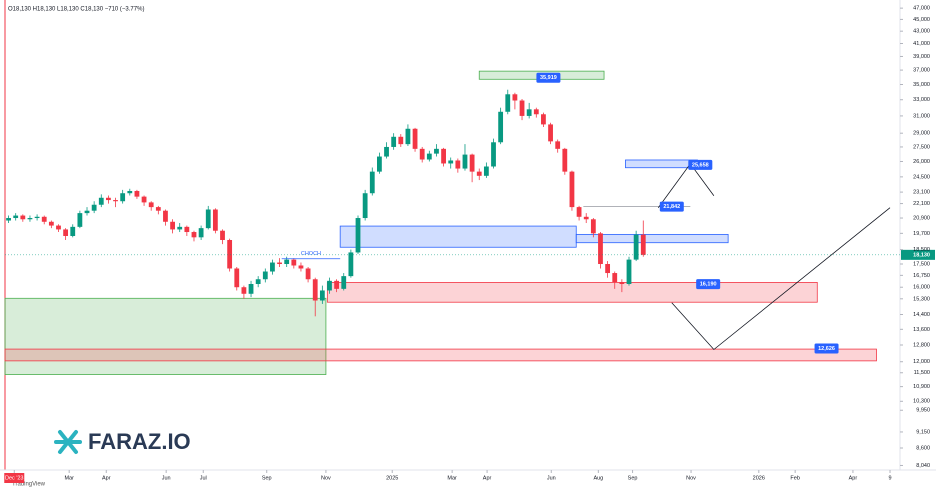 The width and height of the screenshot is (936, 492). Describe the element at coordinates (923, 432) in the screenshot. I see `y-tick-label: 9,150` at that location.